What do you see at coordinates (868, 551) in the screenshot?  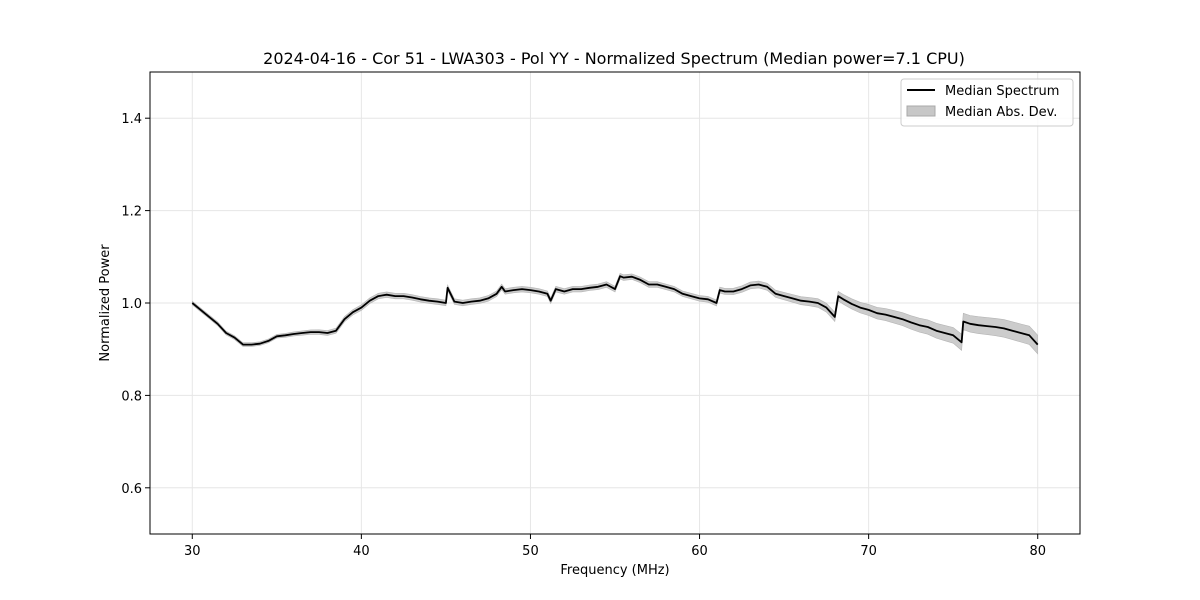 I see `x-tick-label: 70` at bounding box center [868, 551].